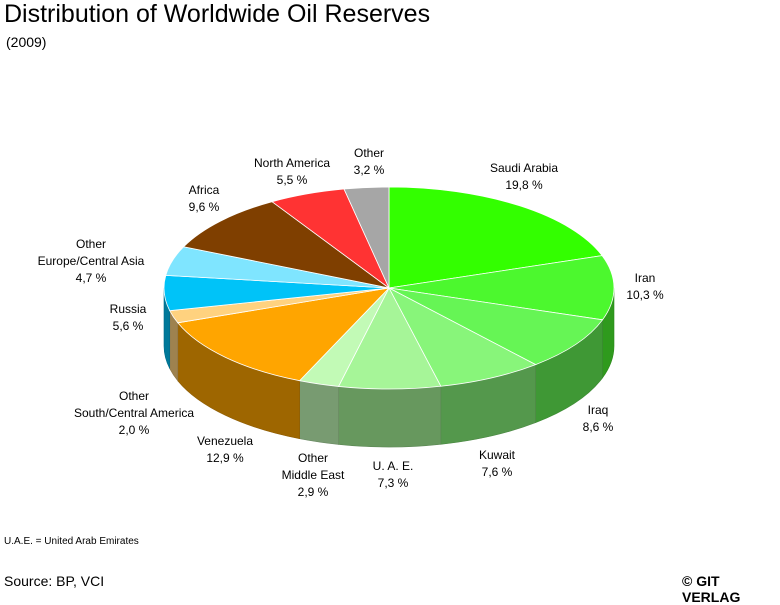 The height and width of the screenshot is (605, 780). Describe the element at coordinates (91, 261) in the screenshot. I see `slice-label-9-line1: Europe/Central Asia` at that location.